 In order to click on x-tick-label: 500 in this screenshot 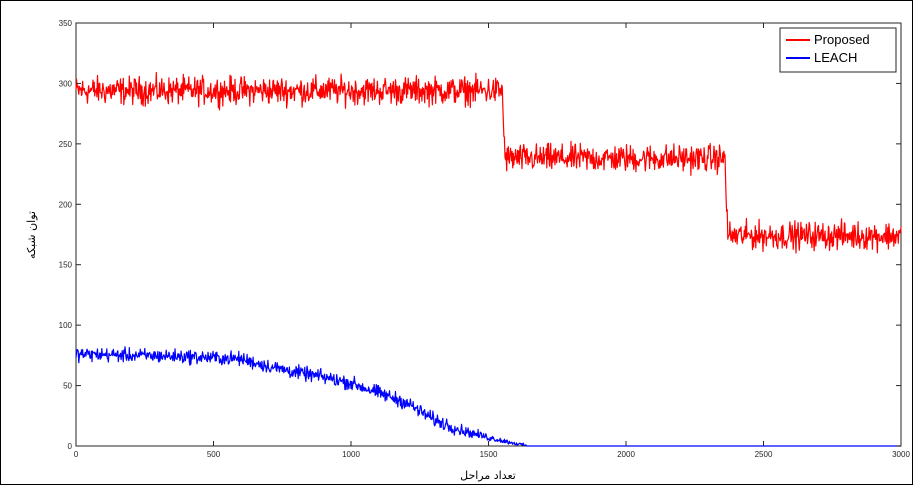, I will do `click(214, 454)`.